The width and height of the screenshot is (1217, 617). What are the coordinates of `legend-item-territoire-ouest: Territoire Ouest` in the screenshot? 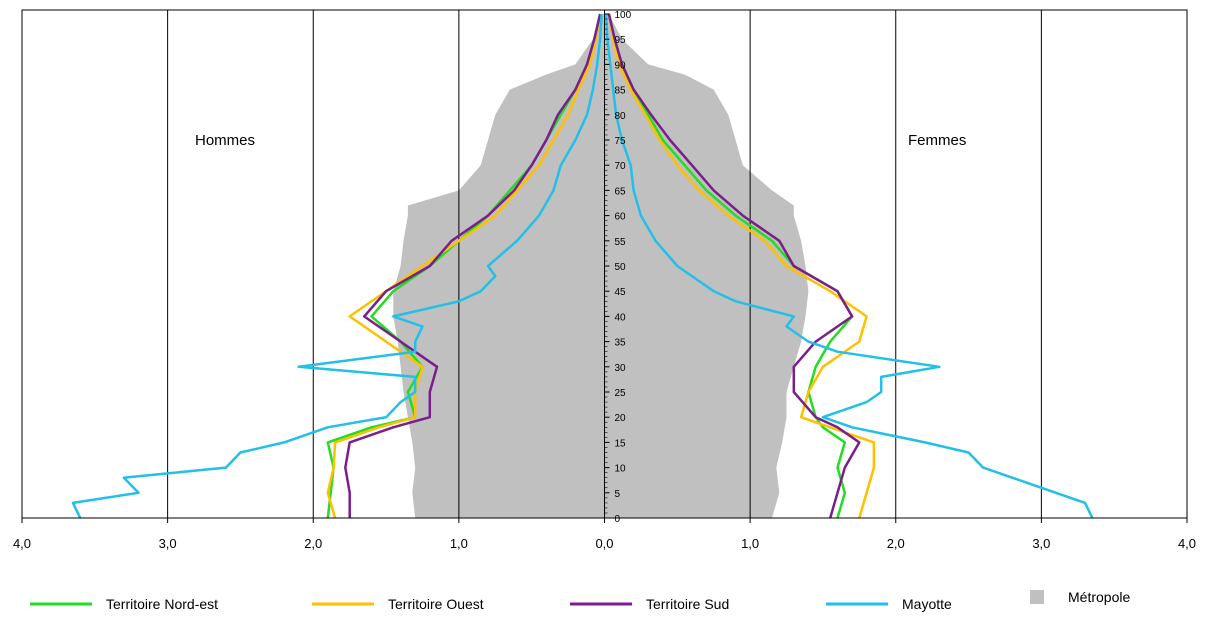 It's located at (398, 604).